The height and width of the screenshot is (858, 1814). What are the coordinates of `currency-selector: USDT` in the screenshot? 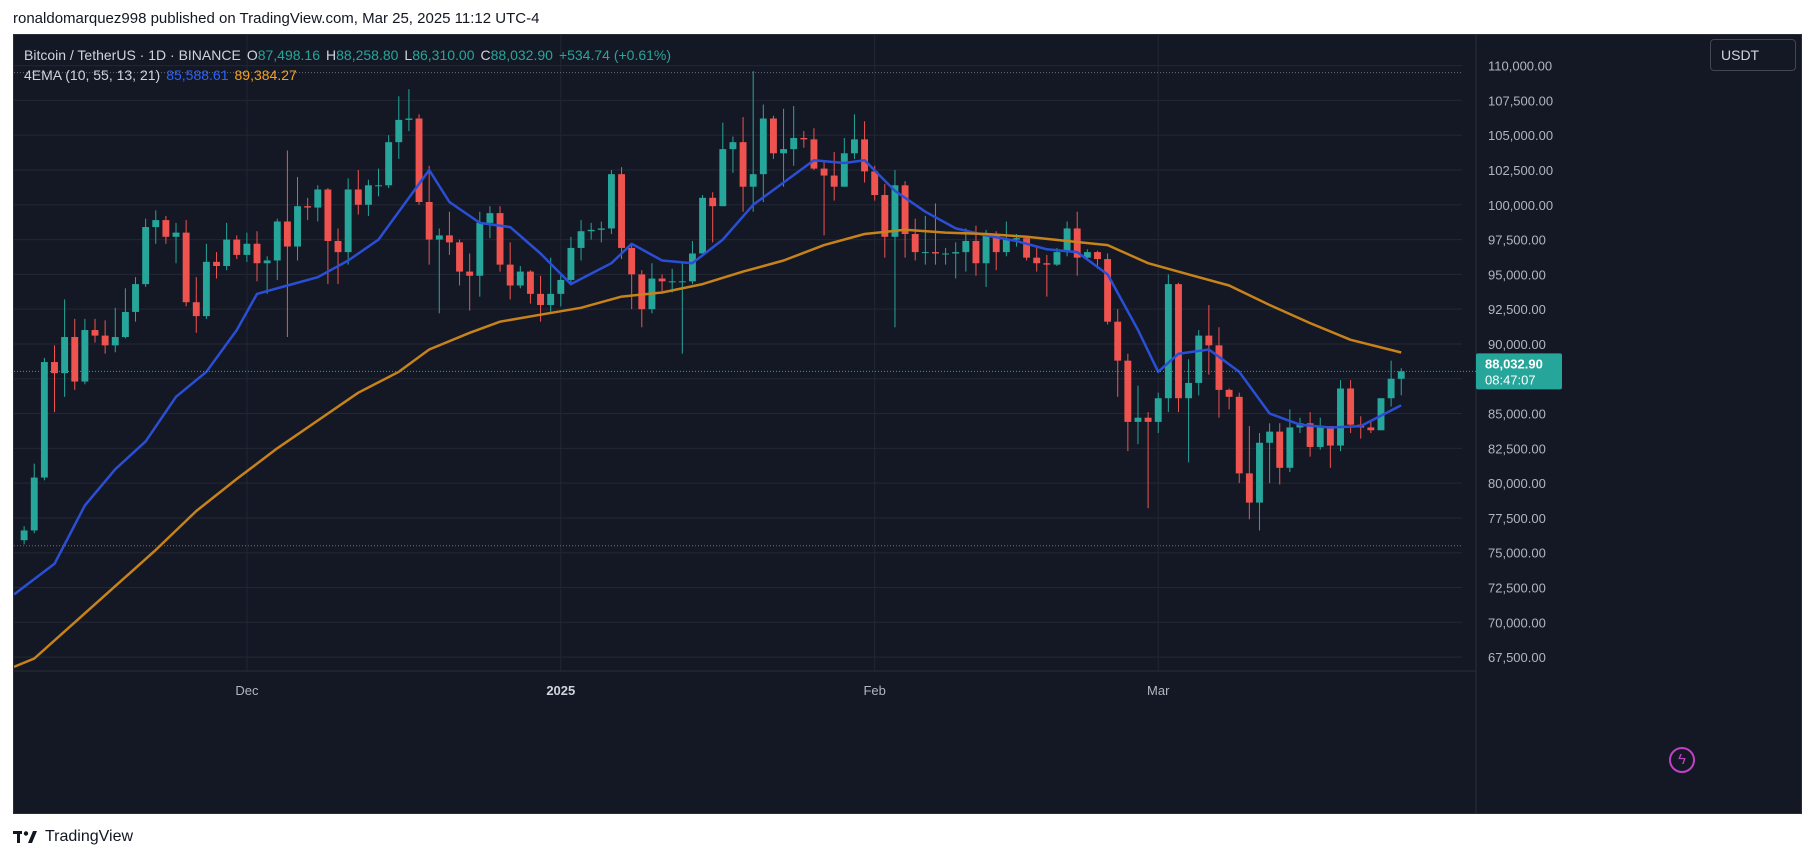 It's located at (1753, 55).